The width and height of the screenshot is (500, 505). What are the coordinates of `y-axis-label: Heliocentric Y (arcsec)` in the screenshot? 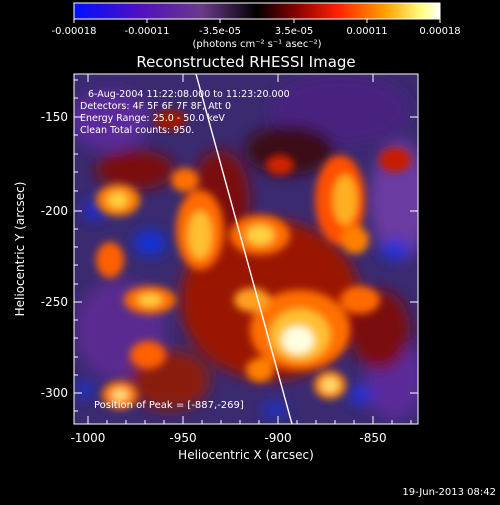 It's located at (20, 249).